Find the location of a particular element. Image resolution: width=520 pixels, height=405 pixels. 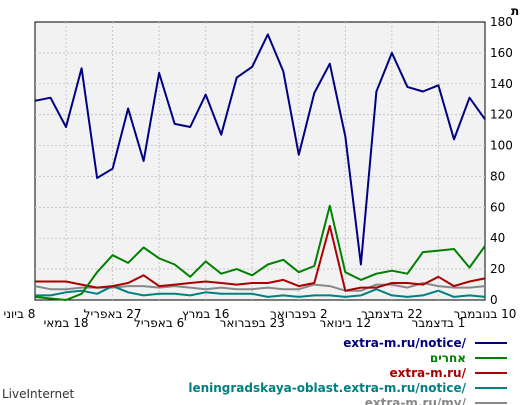

y-tick-label: 60 is located at coordinates (497, 207).